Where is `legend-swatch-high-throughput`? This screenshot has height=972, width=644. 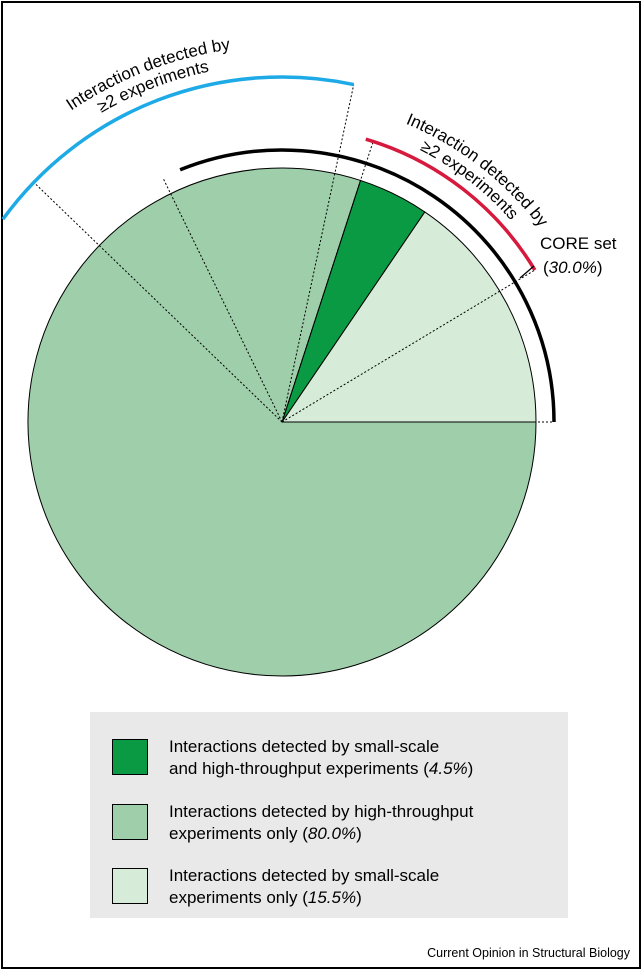 legend-swatch-high-throughput is located at coordinates (130, 822).